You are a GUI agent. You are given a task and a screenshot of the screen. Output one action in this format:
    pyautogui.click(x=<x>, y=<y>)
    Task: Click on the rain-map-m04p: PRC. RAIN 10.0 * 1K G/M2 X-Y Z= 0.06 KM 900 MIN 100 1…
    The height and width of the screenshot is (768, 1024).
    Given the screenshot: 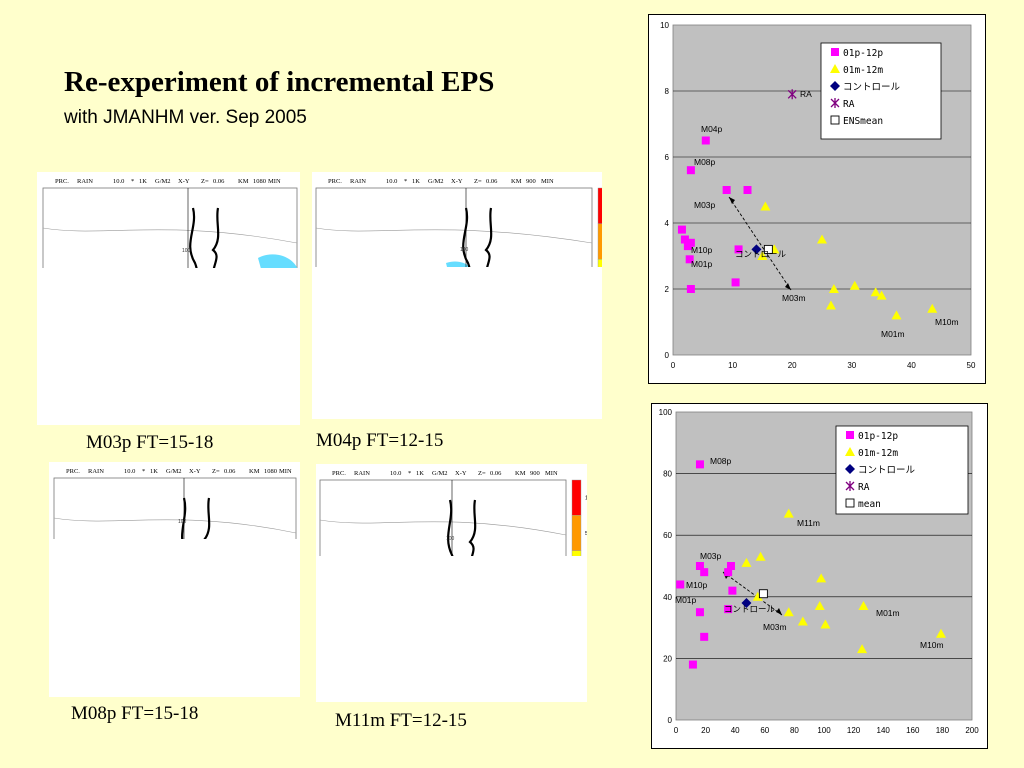 What is the action you would take?
    pyautogui.click(x=457, y=295)
    